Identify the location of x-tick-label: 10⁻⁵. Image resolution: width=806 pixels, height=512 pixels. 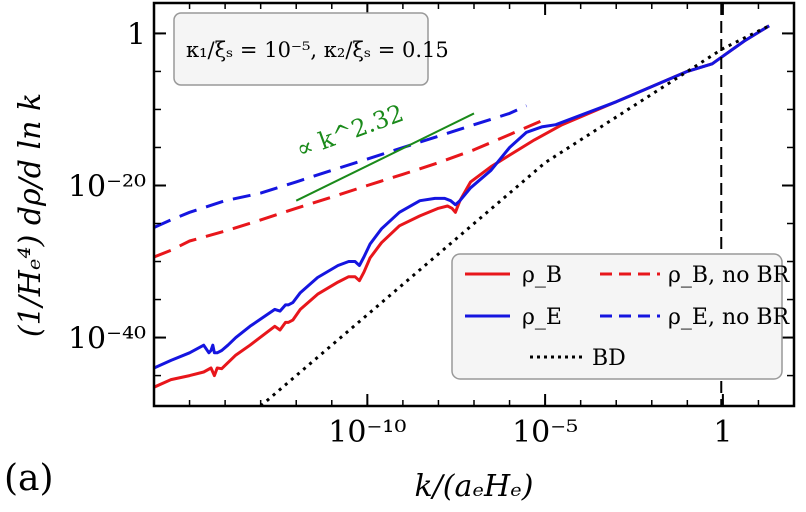
(545, 432).